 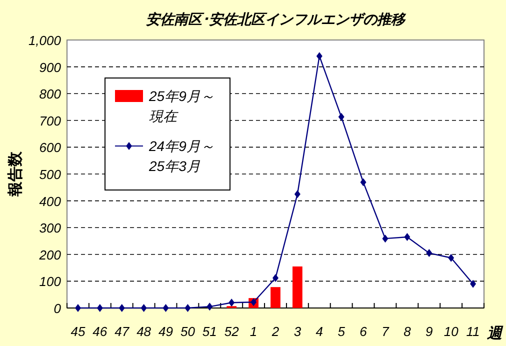 I want to click on x-tick-label: 52, so click(x=232, y=331).